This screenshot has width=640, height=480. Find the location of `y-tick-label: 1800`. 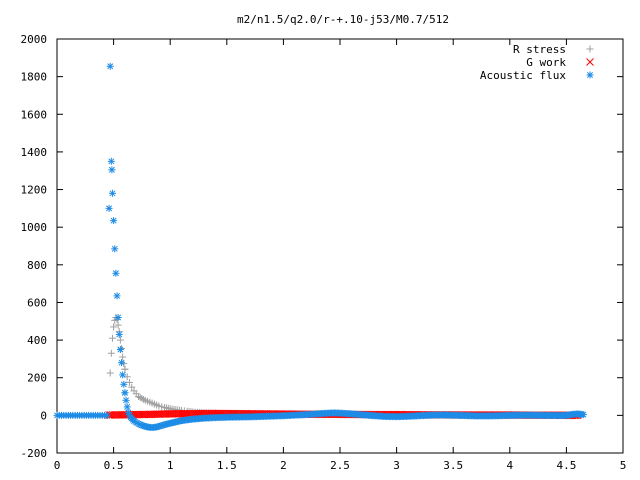

y-tick-label: 1800 is located at coordinates (34, 77).